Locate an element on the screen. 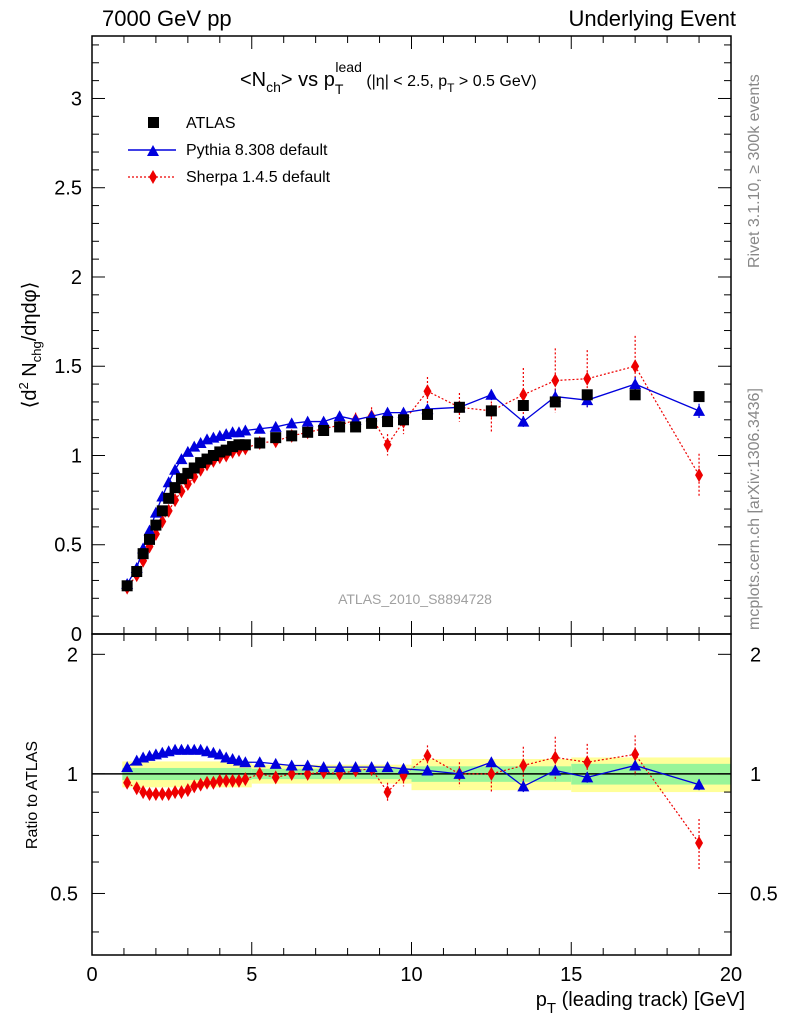 The height and width of the screenshot is (1024, 786). title-cut-post: > 0.5 GeV) is located at coordinates (495, 81).